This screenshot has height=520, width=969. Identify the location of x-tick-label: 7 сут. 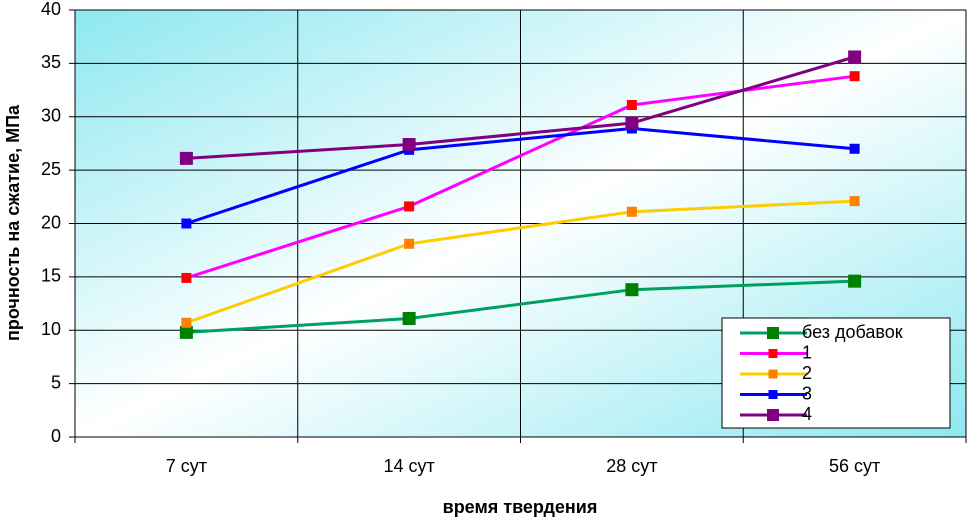
(186, 466).